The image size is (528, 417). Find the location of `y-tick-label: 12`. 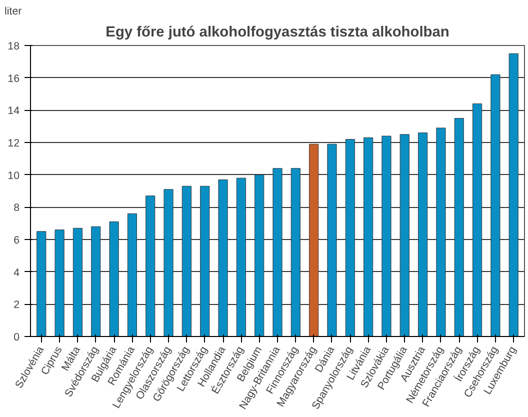

y-tick-label: 12 is located at coordinates (14, 144).